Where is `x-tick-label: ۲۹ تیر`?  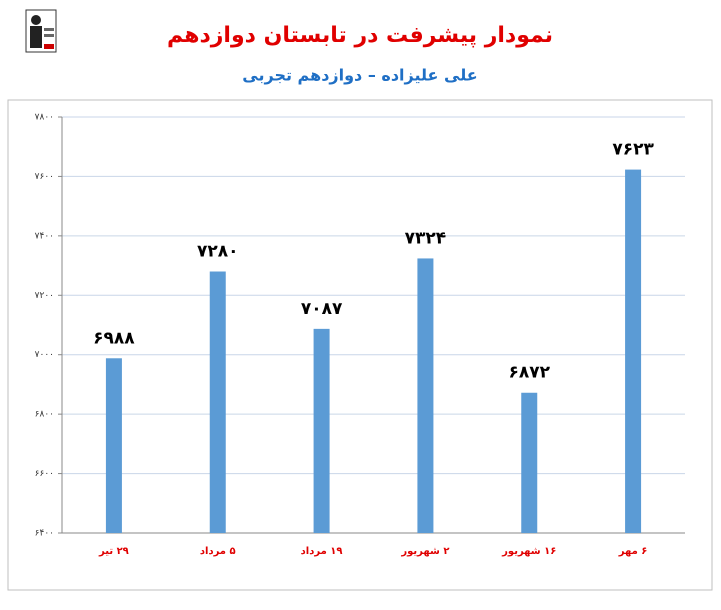 x-tick-label: ۲۹ تیر is located at coordinates (113, 551).